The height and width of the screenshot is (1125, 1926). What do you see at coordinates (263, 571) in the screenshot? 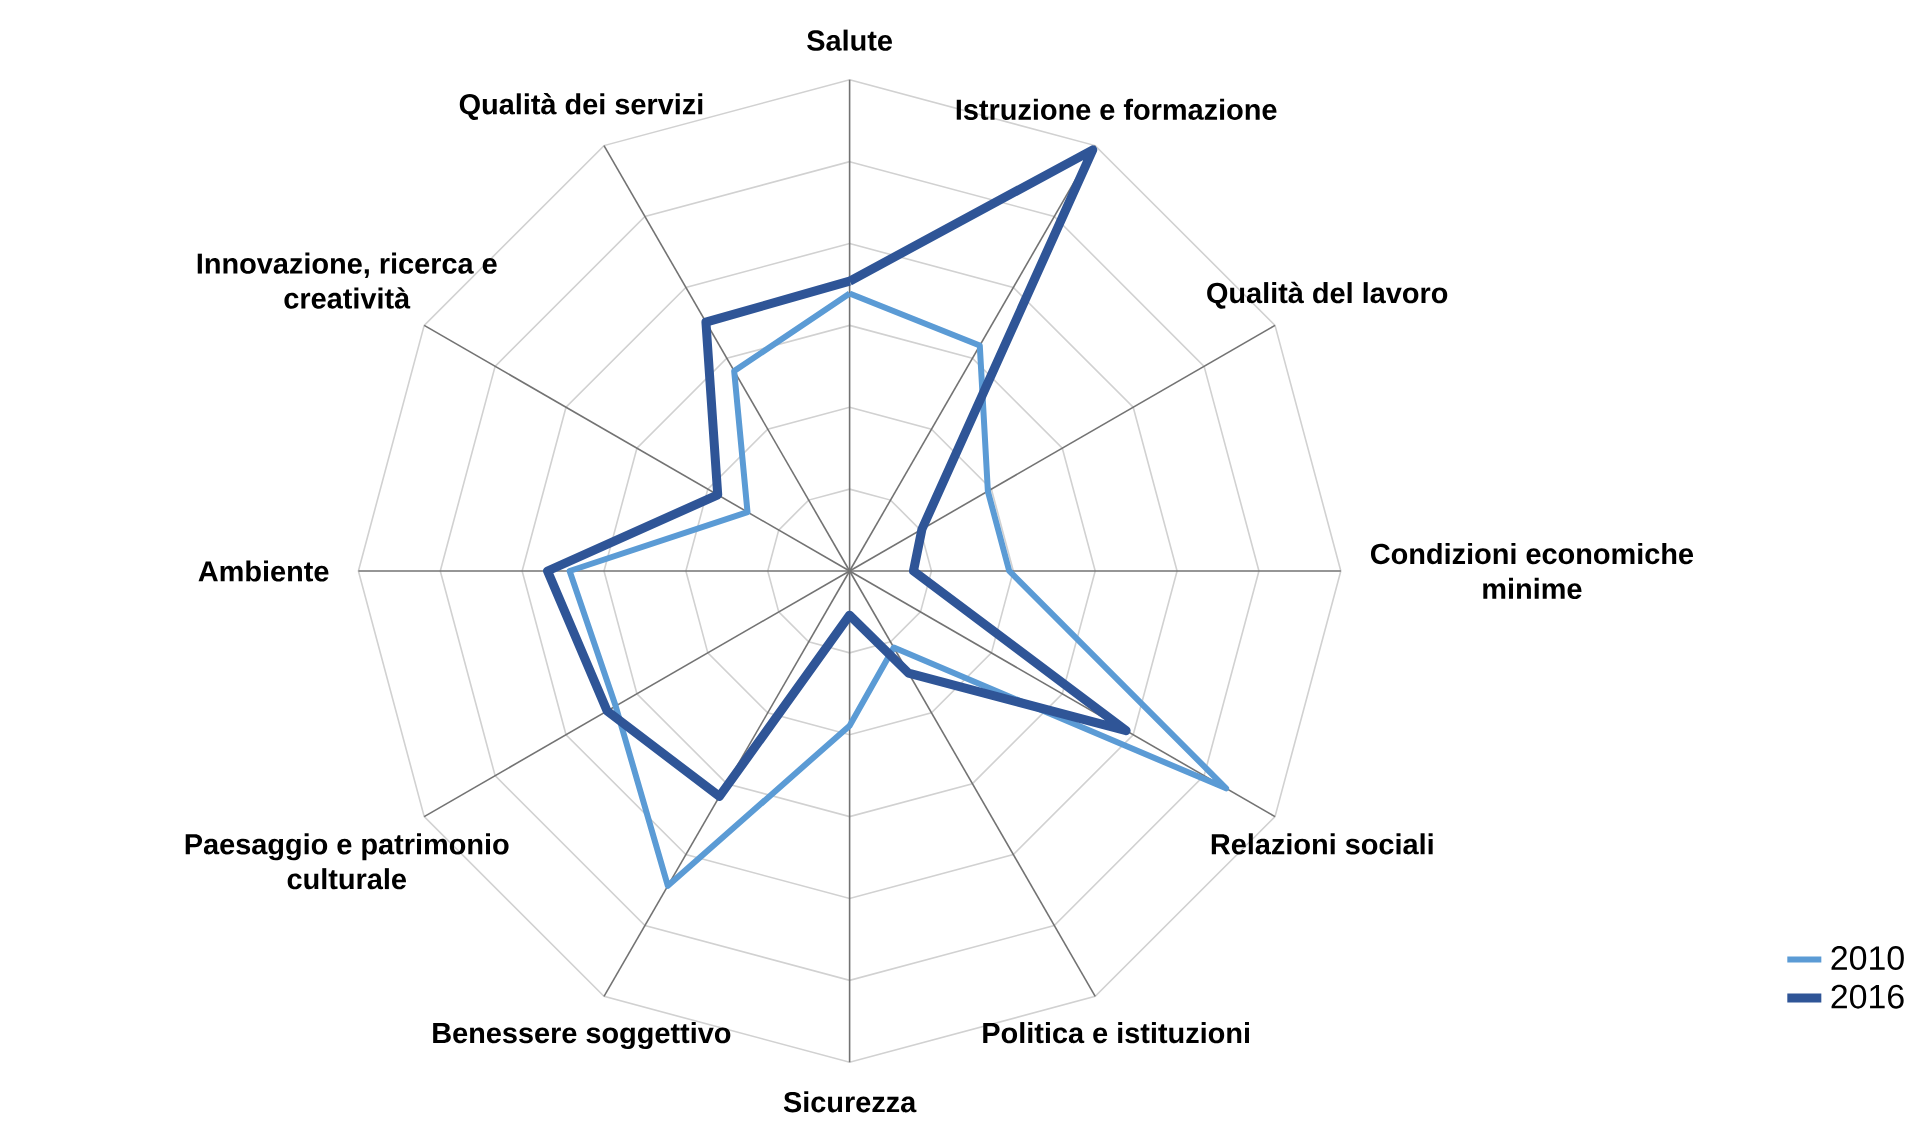
I see `spoke-label: Ambiente` at bounding box center [263, 571].